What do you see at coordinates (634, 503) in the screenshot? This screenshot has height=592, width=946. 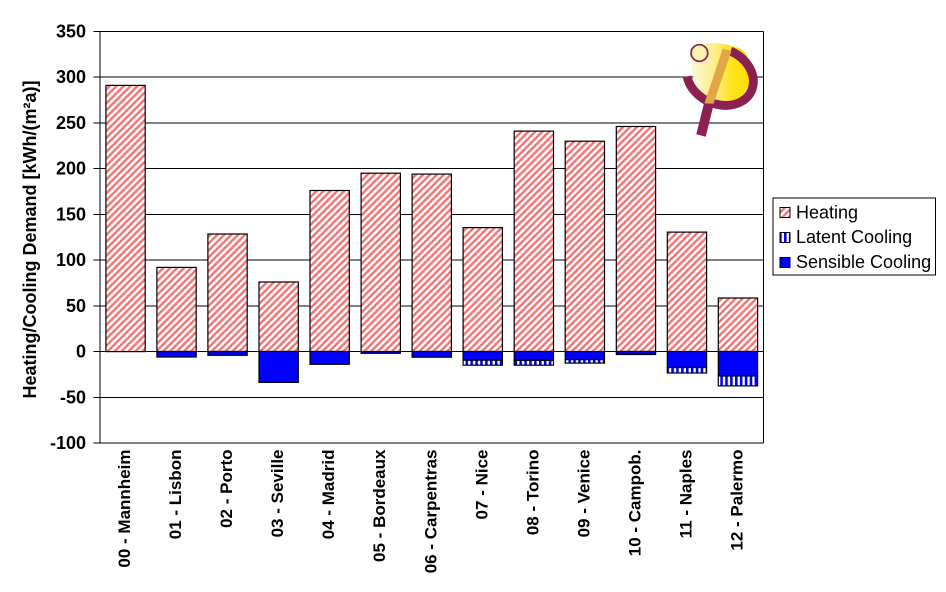 I see `svg-text: 10 - Campob.` at bounding box center [634, 503].